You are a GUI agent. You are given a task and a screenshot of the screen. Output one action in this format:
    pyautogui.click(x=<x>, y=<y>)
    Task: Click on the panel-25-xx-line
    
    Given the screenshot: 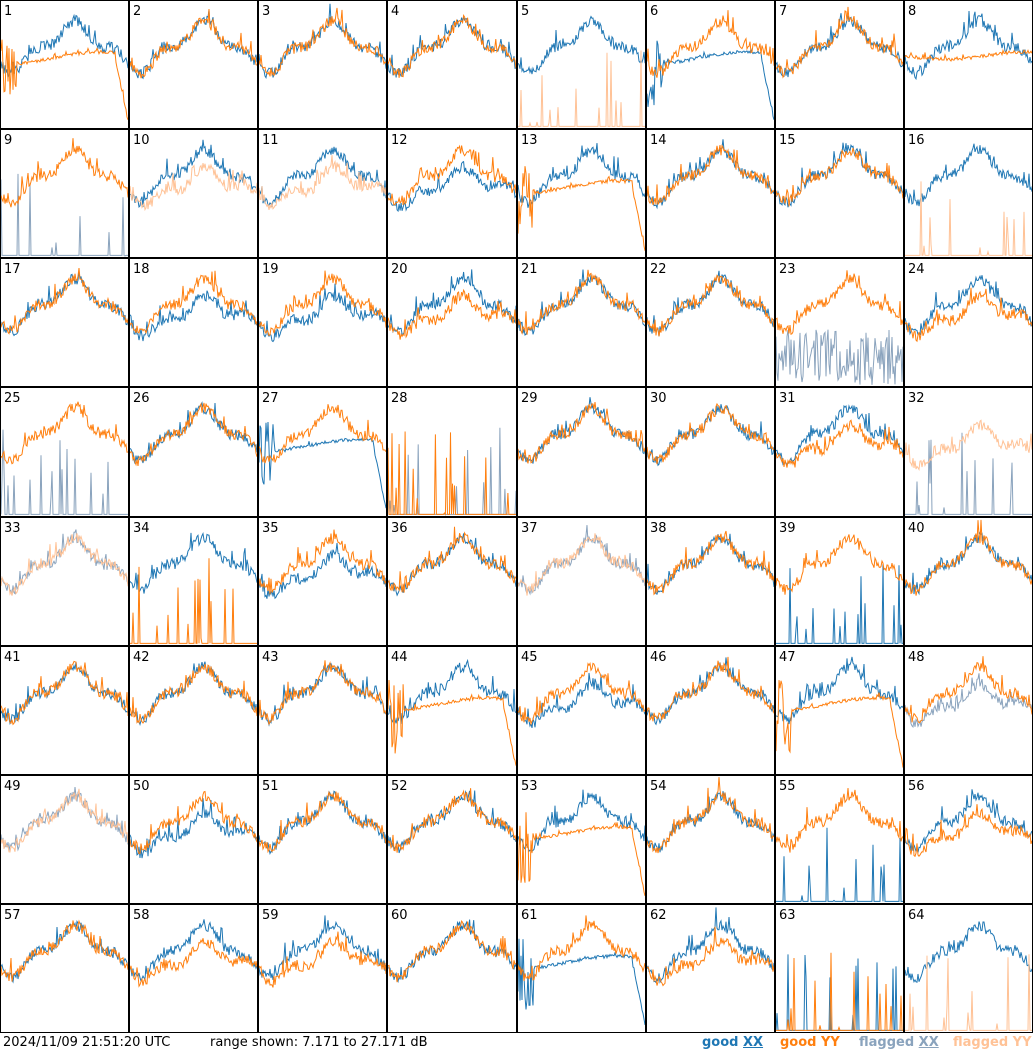 What is the action you would take?
    pyautogui.click(x=64, y=472)
    